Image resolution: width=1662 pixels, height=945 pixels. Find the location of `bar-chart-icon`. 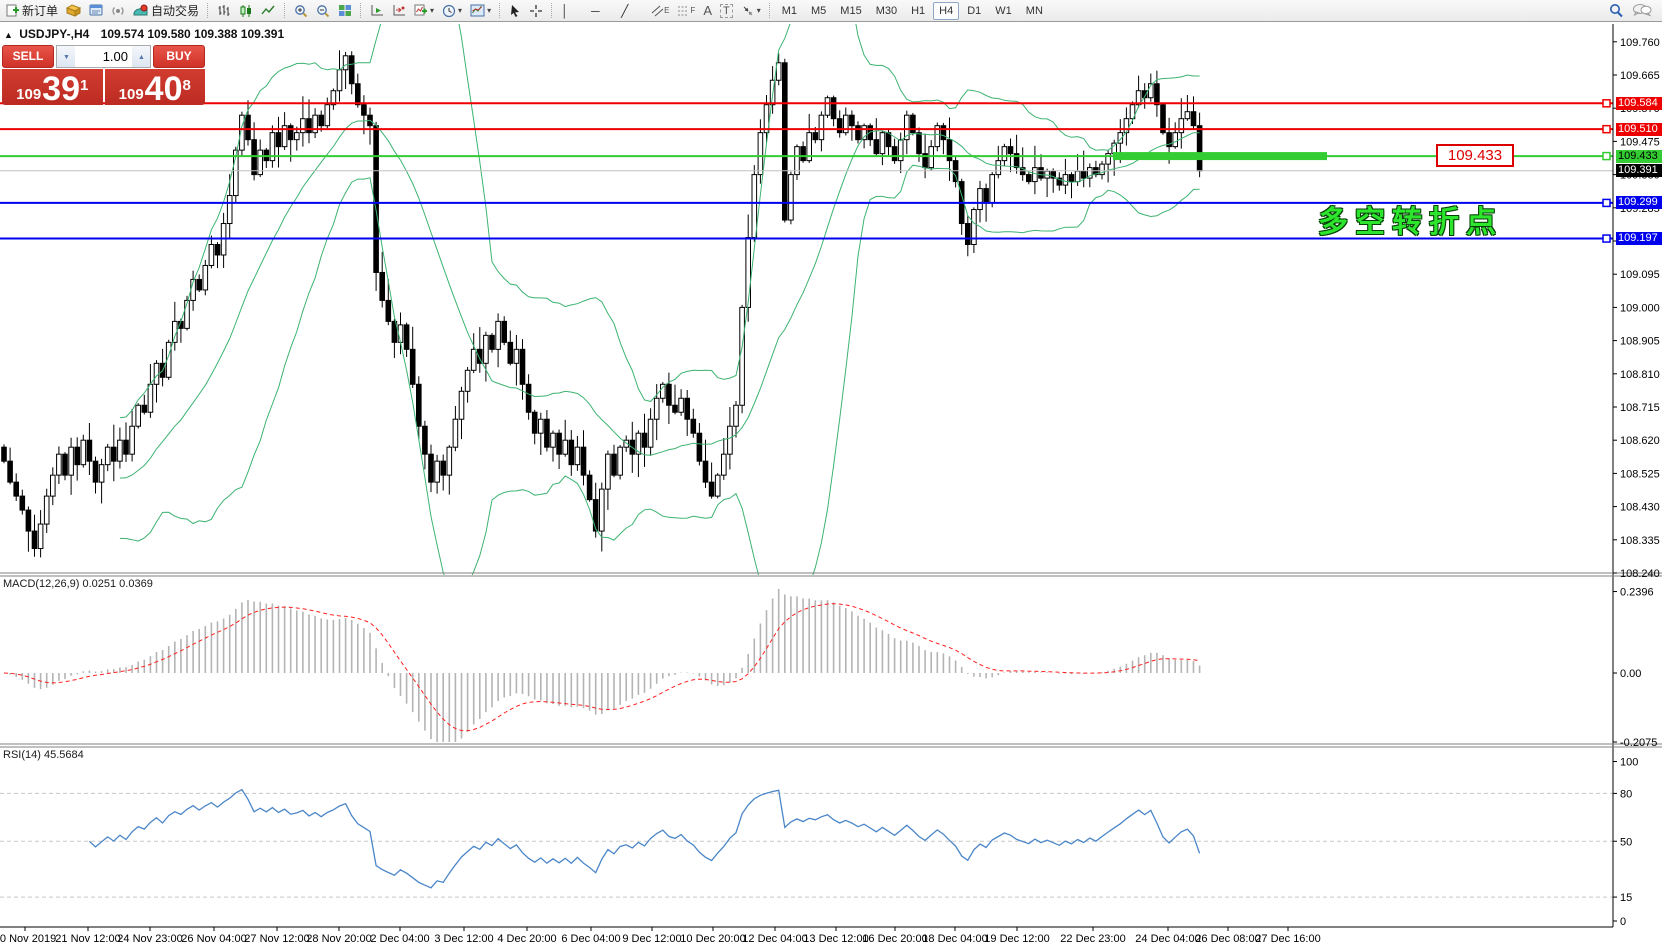

bar-chart-icon is located at coordinates (224, 11).